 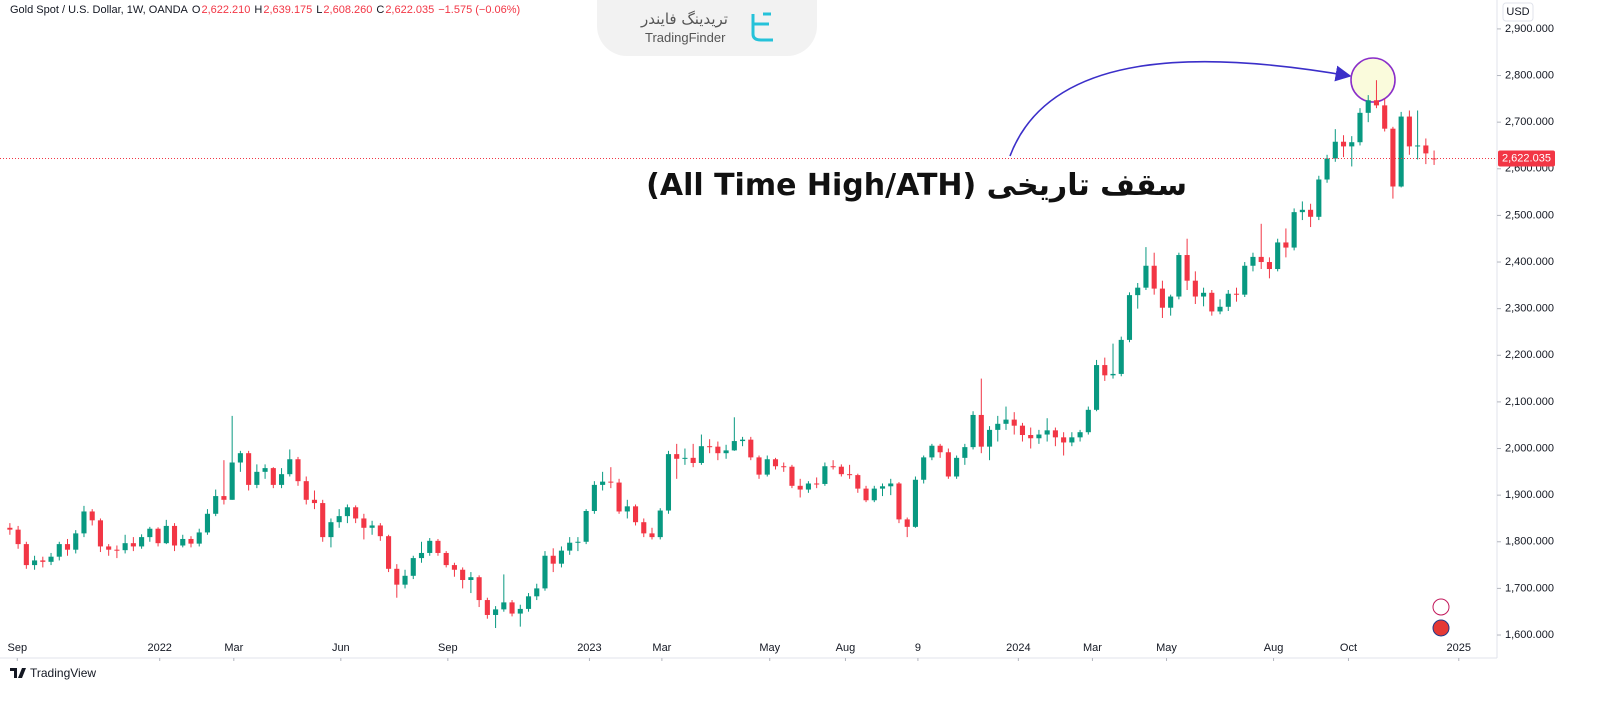 I want to click on ohlc-field: O 2,622.210, so click(x=221, y=10).